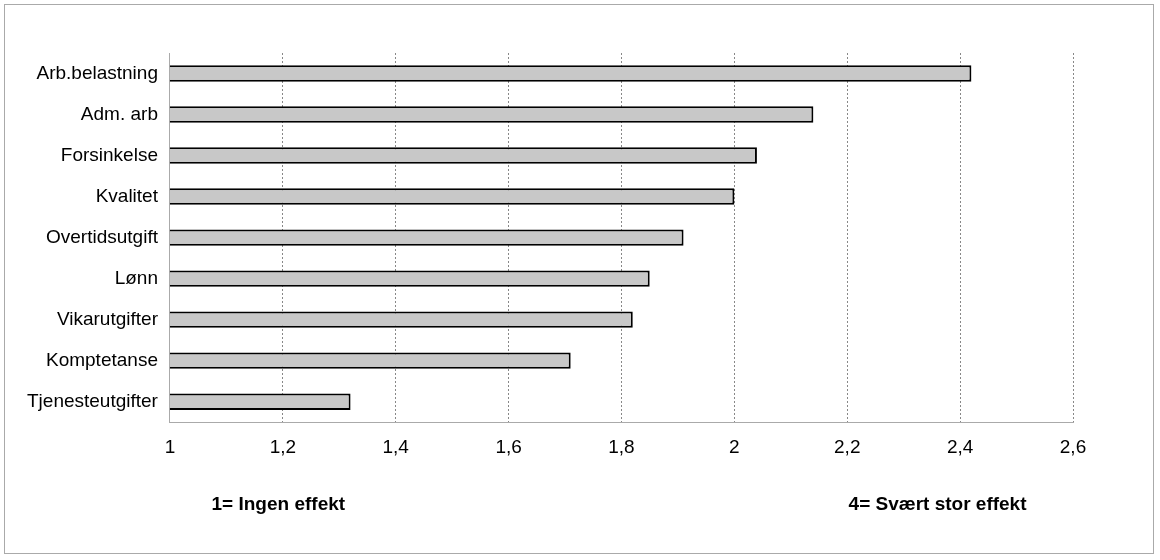  I want to click on y-tick-label: Overtidsutgift, so click(102, 236).